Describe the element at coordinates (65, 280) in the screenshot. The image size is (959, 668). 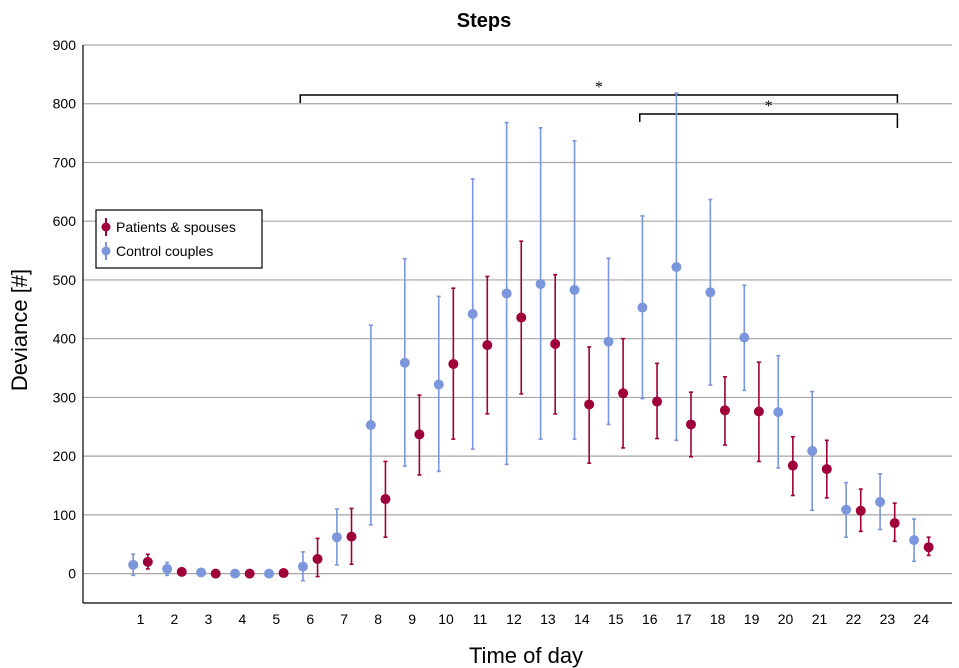
I see `y-tick-label: 500` at that location.